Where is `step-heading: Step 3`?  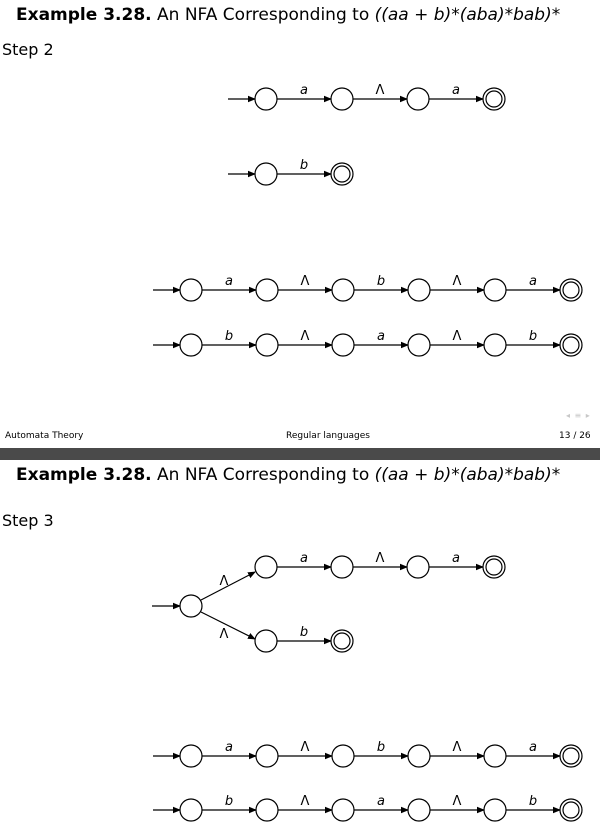
step-heading: Step 3 is located at coordinates (28, 520).